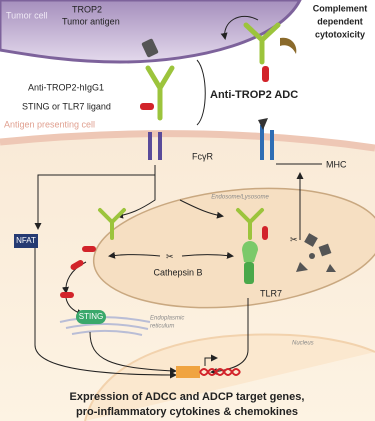 This screenshot has width=375, height=421. Describe the element at coordinates (336, 164) in the screenshot. I see `label: MHC` at that location.